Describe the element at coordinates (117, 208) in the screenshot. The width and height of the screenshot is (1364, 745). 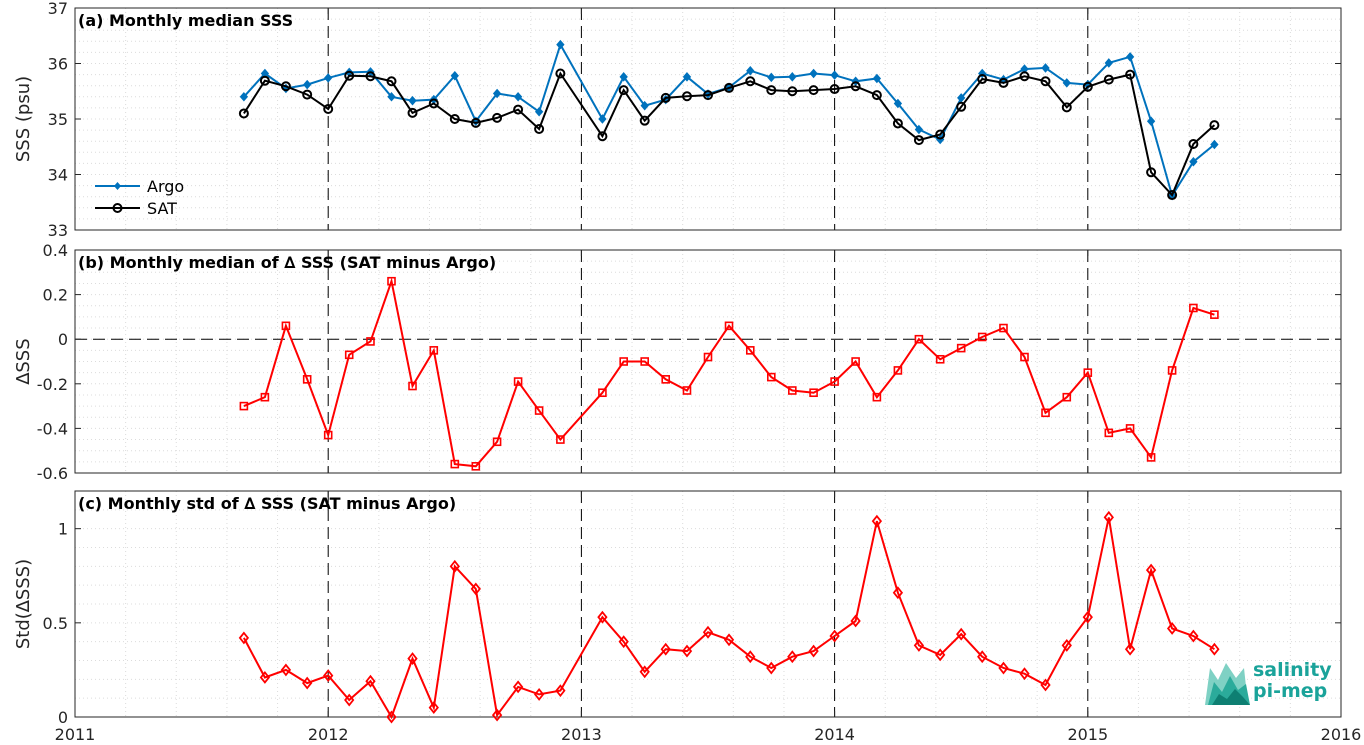
I see `legend-marker` at that location.